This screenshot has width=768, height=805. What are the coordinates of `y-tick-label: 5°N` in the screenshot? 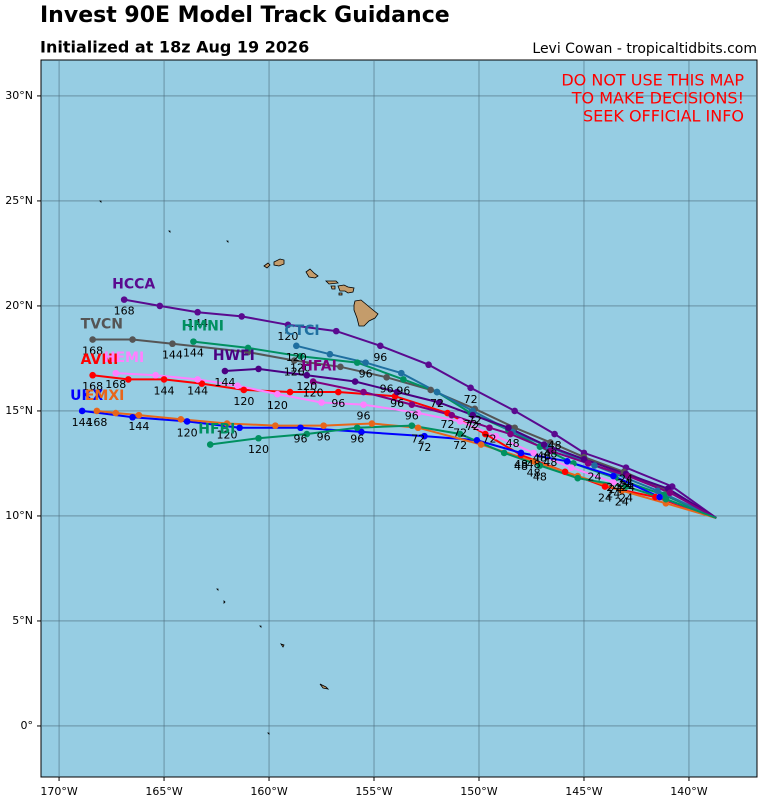 It's located at (22, 620).